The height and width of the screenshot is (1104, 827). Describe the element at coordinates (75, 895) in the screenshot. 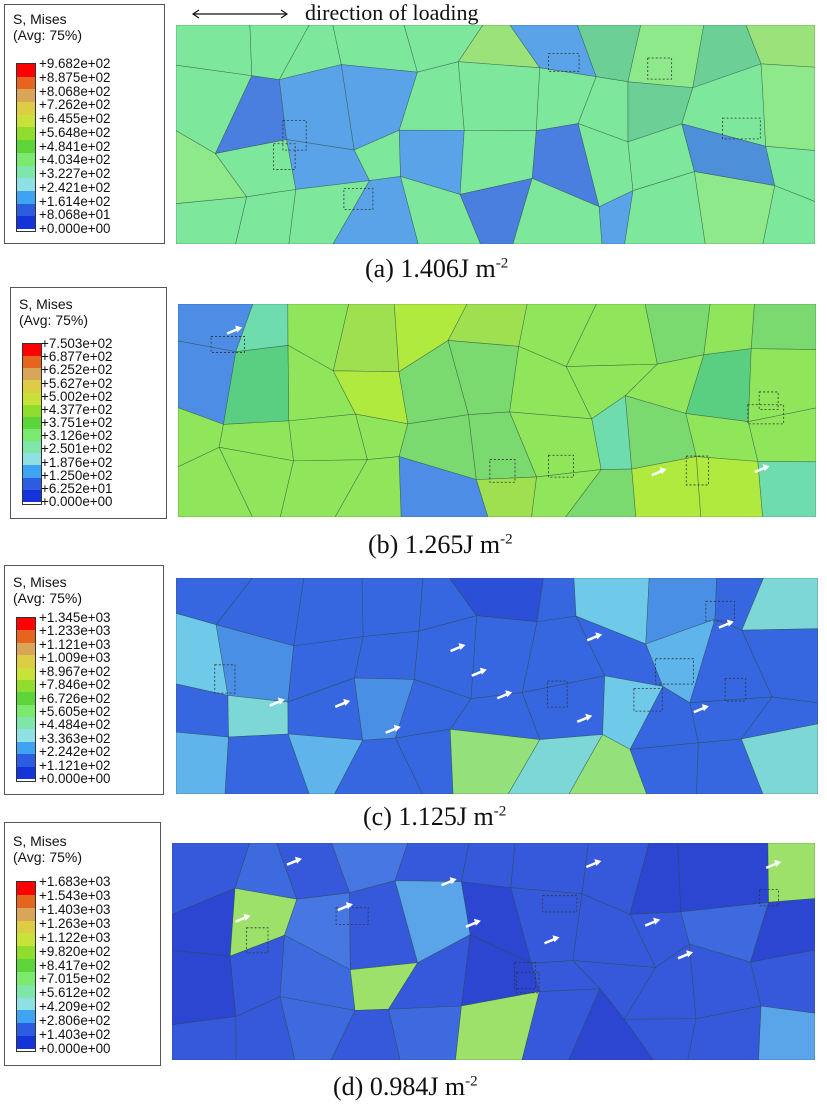

I see `tick-label: +1.543e+03` at that location.